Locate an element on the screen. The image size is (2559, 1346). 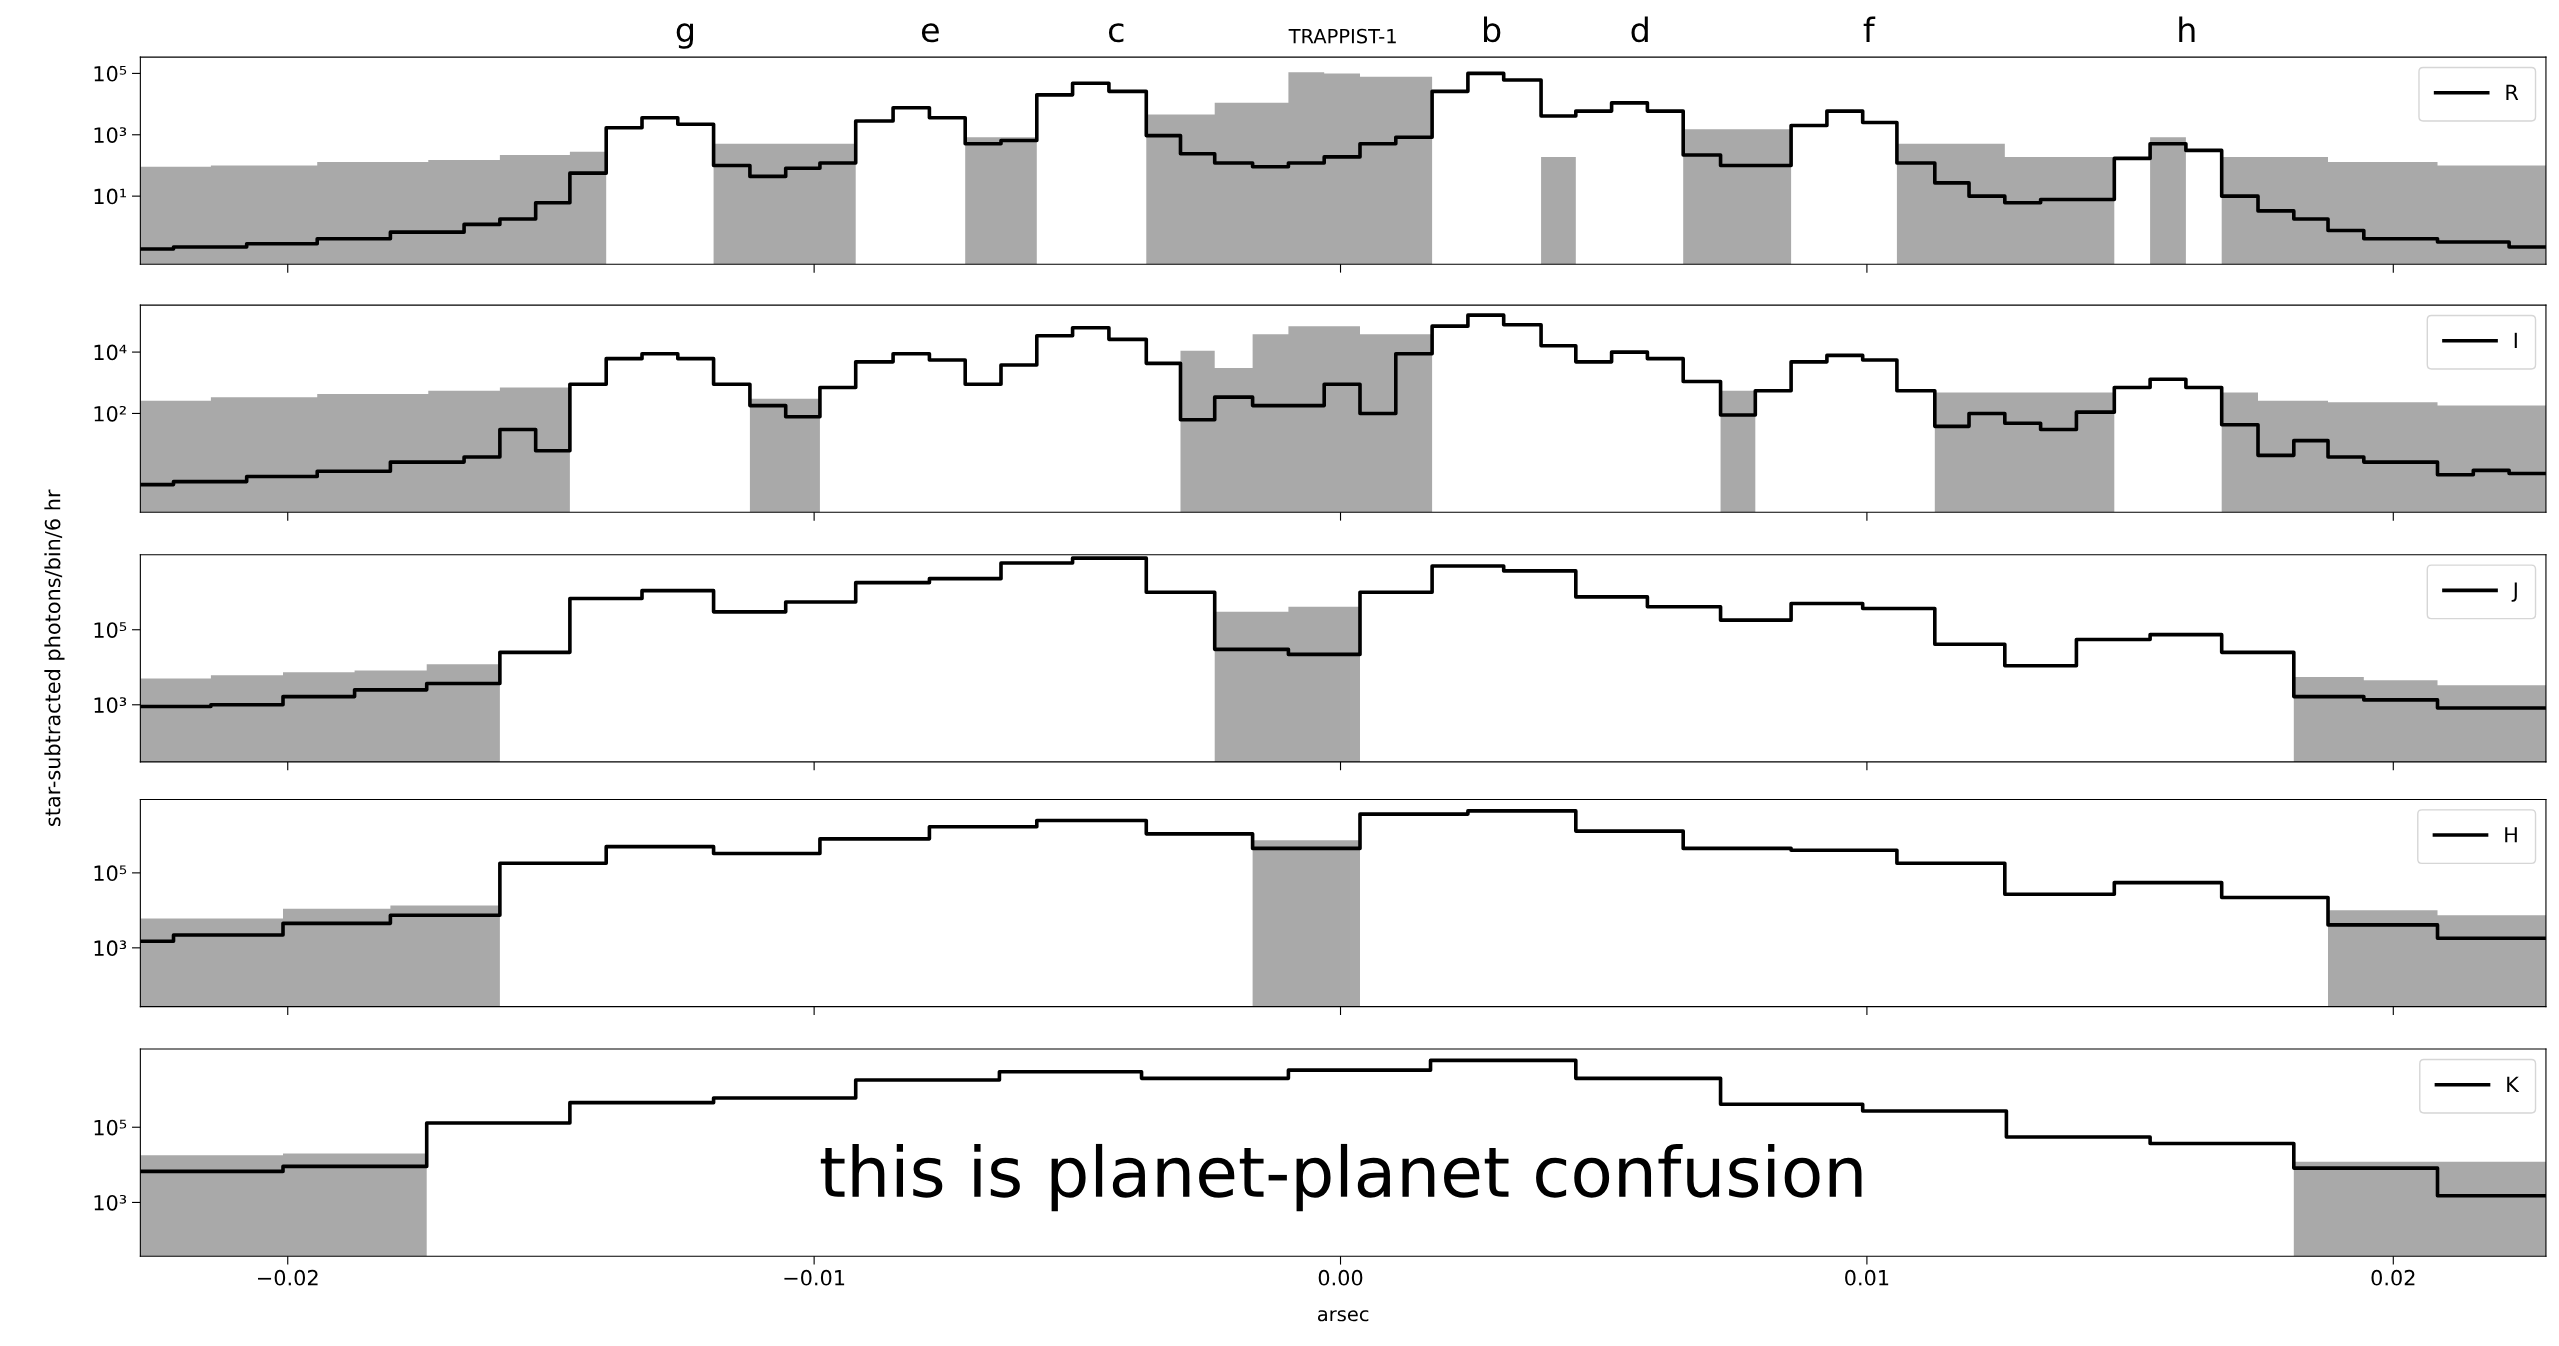
y-tick-label: 10¹ is located at coordinates (110, 196).